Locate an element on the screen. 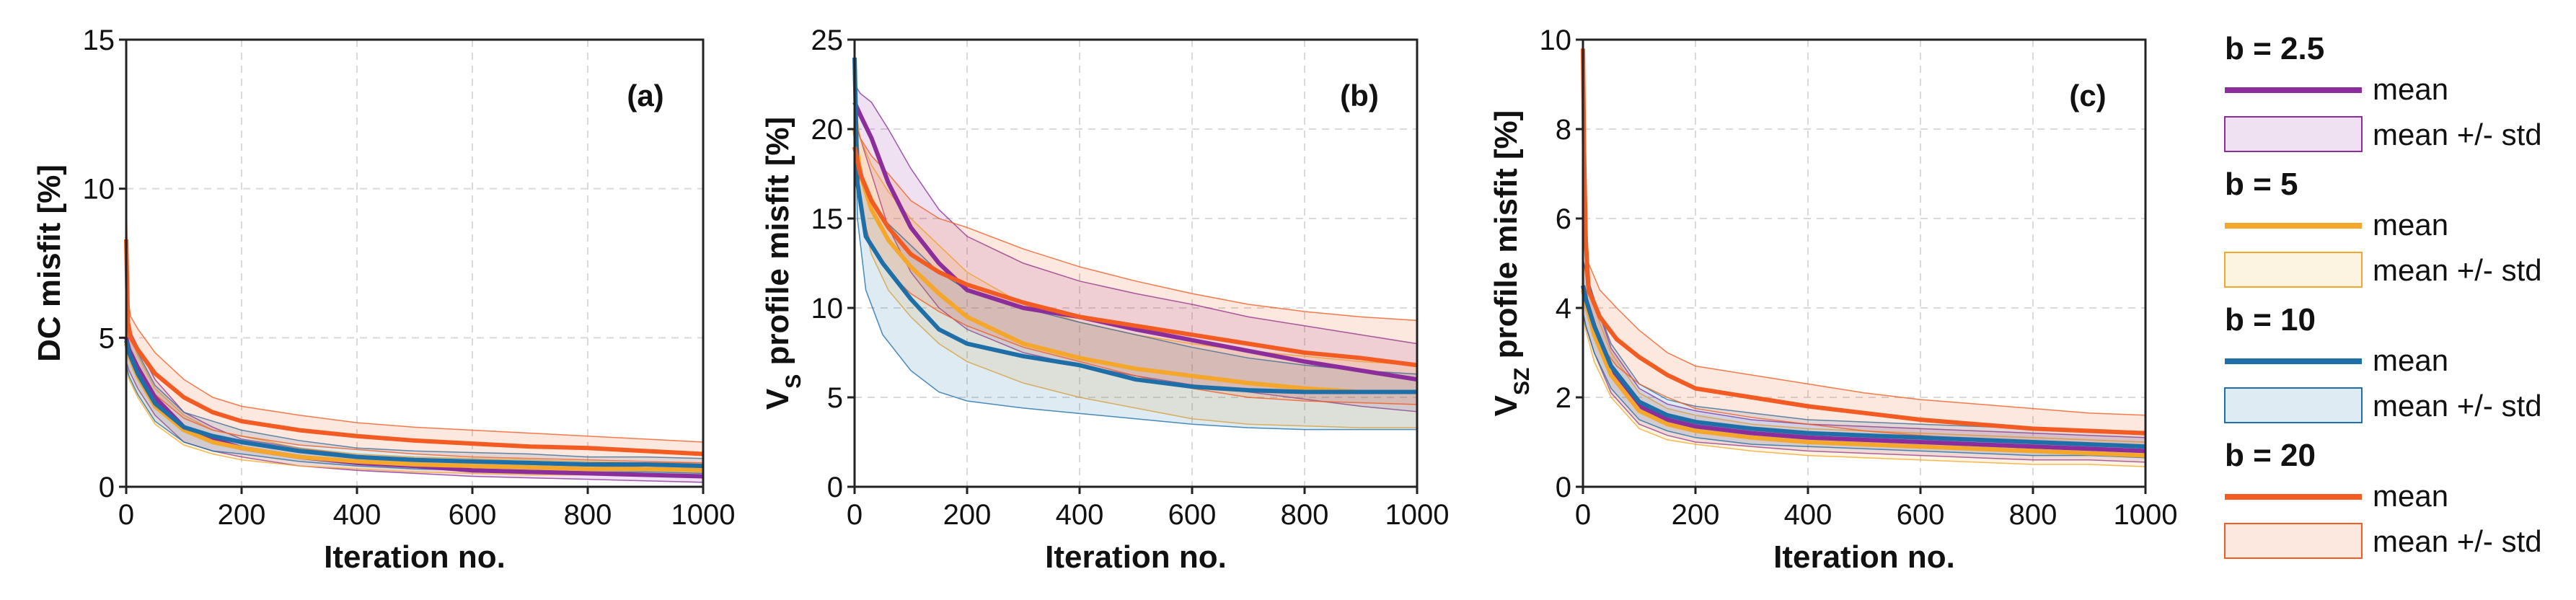 The height and width of the screenshot is (600, 2576). legend-group-b-10: b = 10 mean mean +/- std is located at coordinates (2383, 362).